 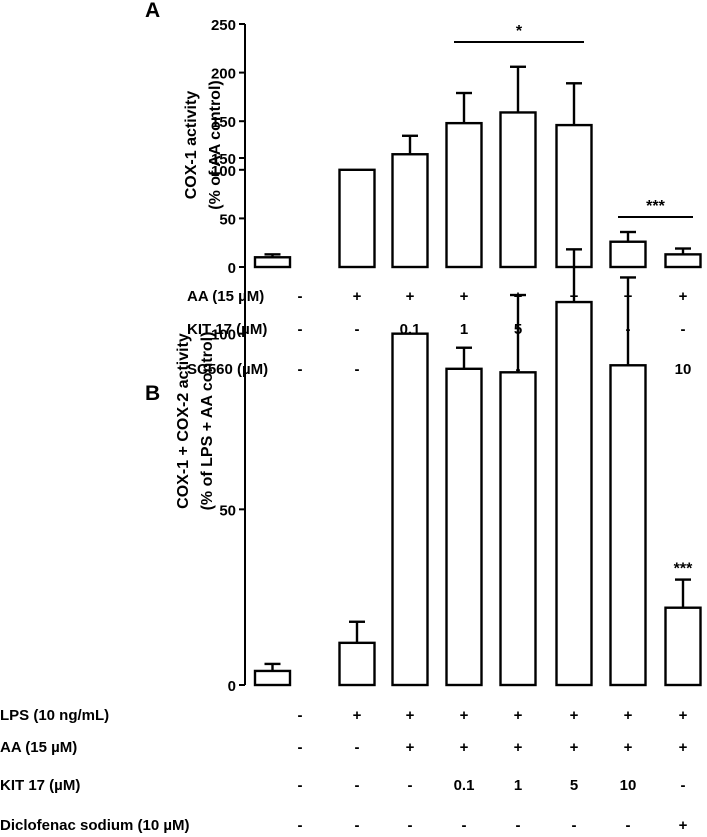 What do you see at coordinates (223, 25) in the screenshot?
I see `y-tick-label: 250` at bounding box center [223, 25].